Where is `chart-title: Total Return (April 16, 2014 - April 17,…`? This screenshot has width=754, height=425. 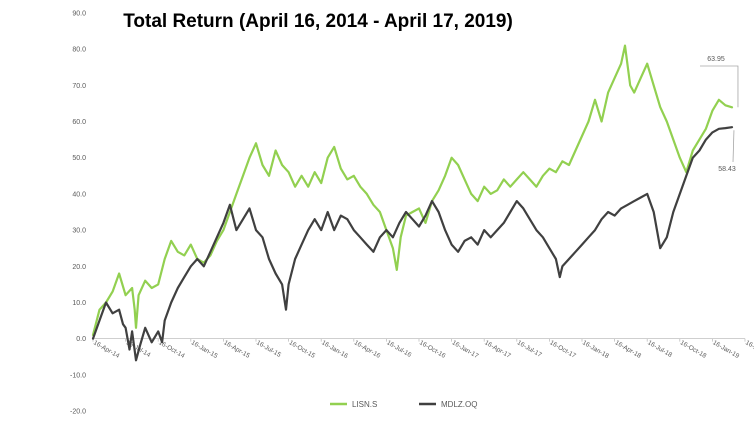 chart-title: Total Return (April 16, 2014 - April 17,… is located at coordinates (318, 21).